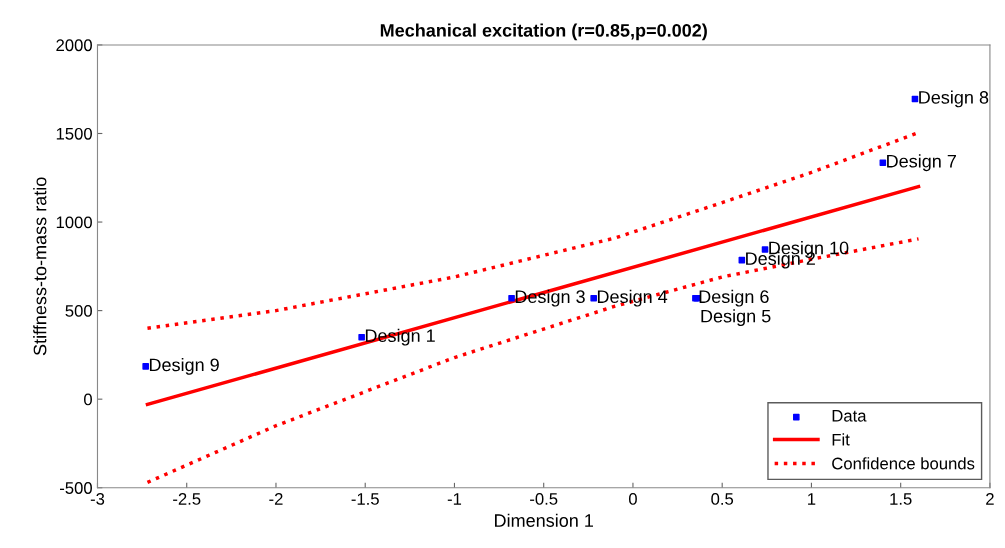 The height and width of the screenshot is (548, 1005). Describe the element at coordinates (78, 311) in the screenshot. I see `y-tick-label: 500` at that location.